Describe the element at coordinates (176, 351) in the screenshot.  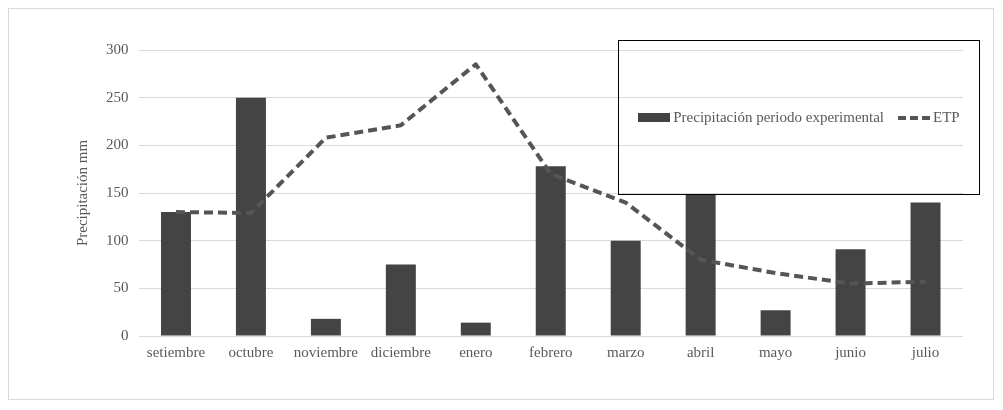
I see `x-tick-label: setiembre` at that location.